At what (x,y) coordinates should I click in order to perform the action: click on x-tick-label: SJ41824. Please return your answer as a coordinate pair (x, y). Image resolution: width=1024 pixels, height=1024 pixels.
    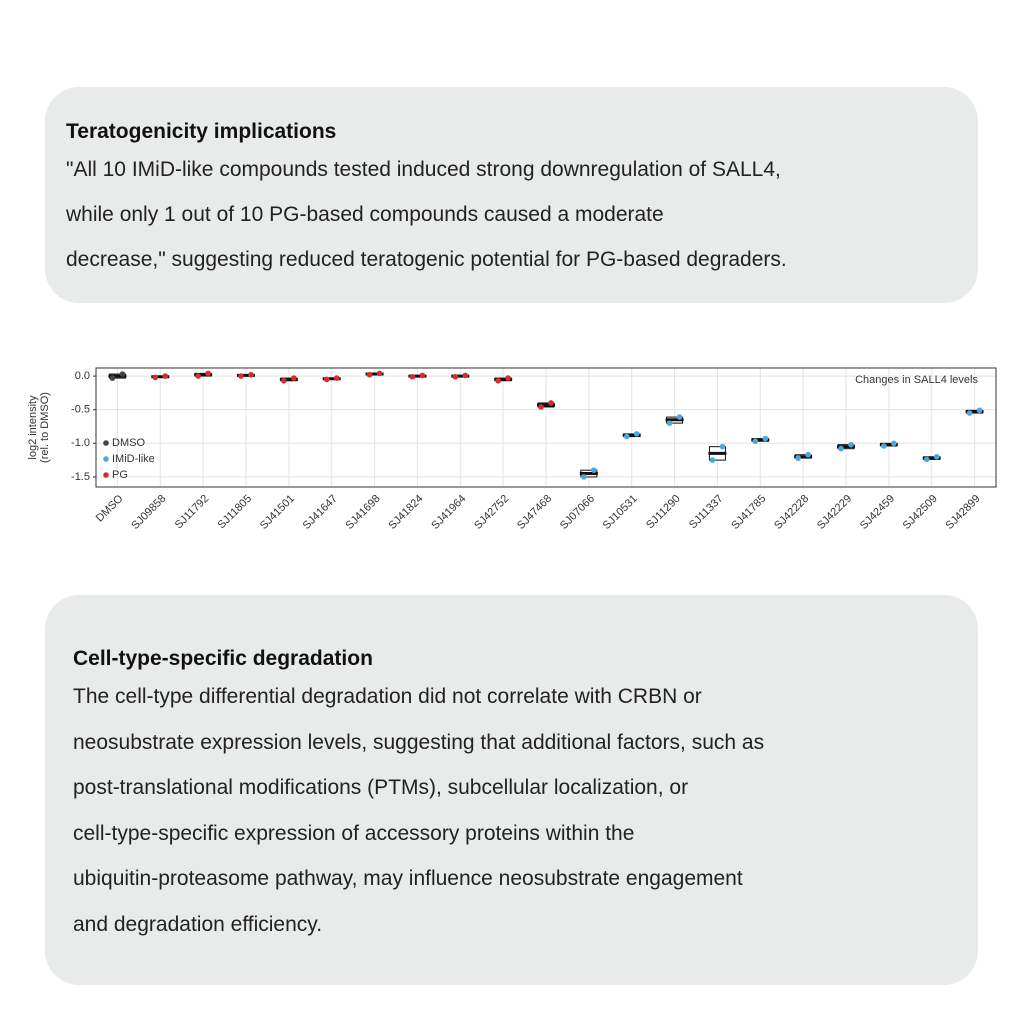
    Looking at the image, I should click on (405, 512).